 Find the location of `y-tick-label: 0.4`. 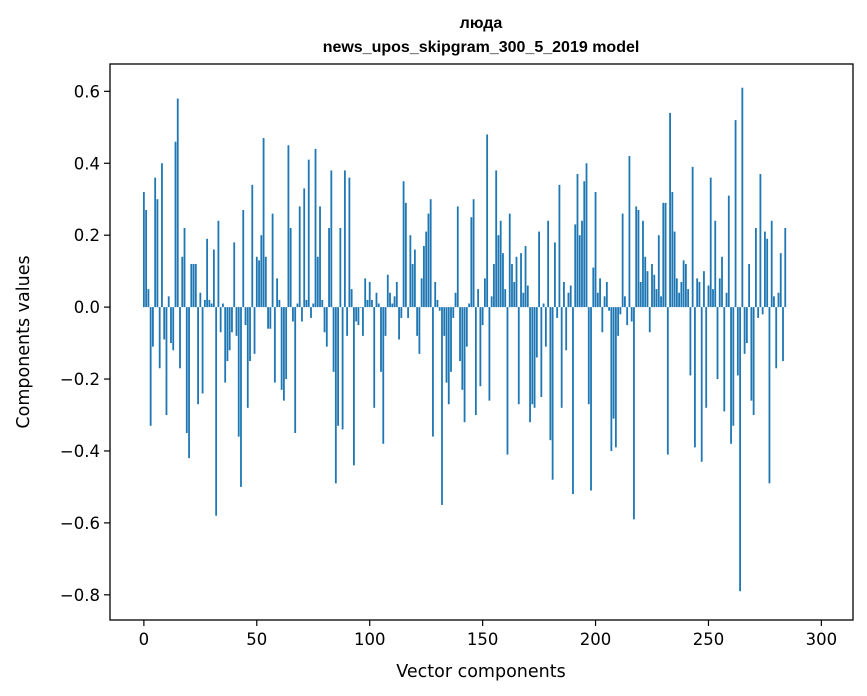

y-tick-label: 0.4 is located at coordinates (87, 163).